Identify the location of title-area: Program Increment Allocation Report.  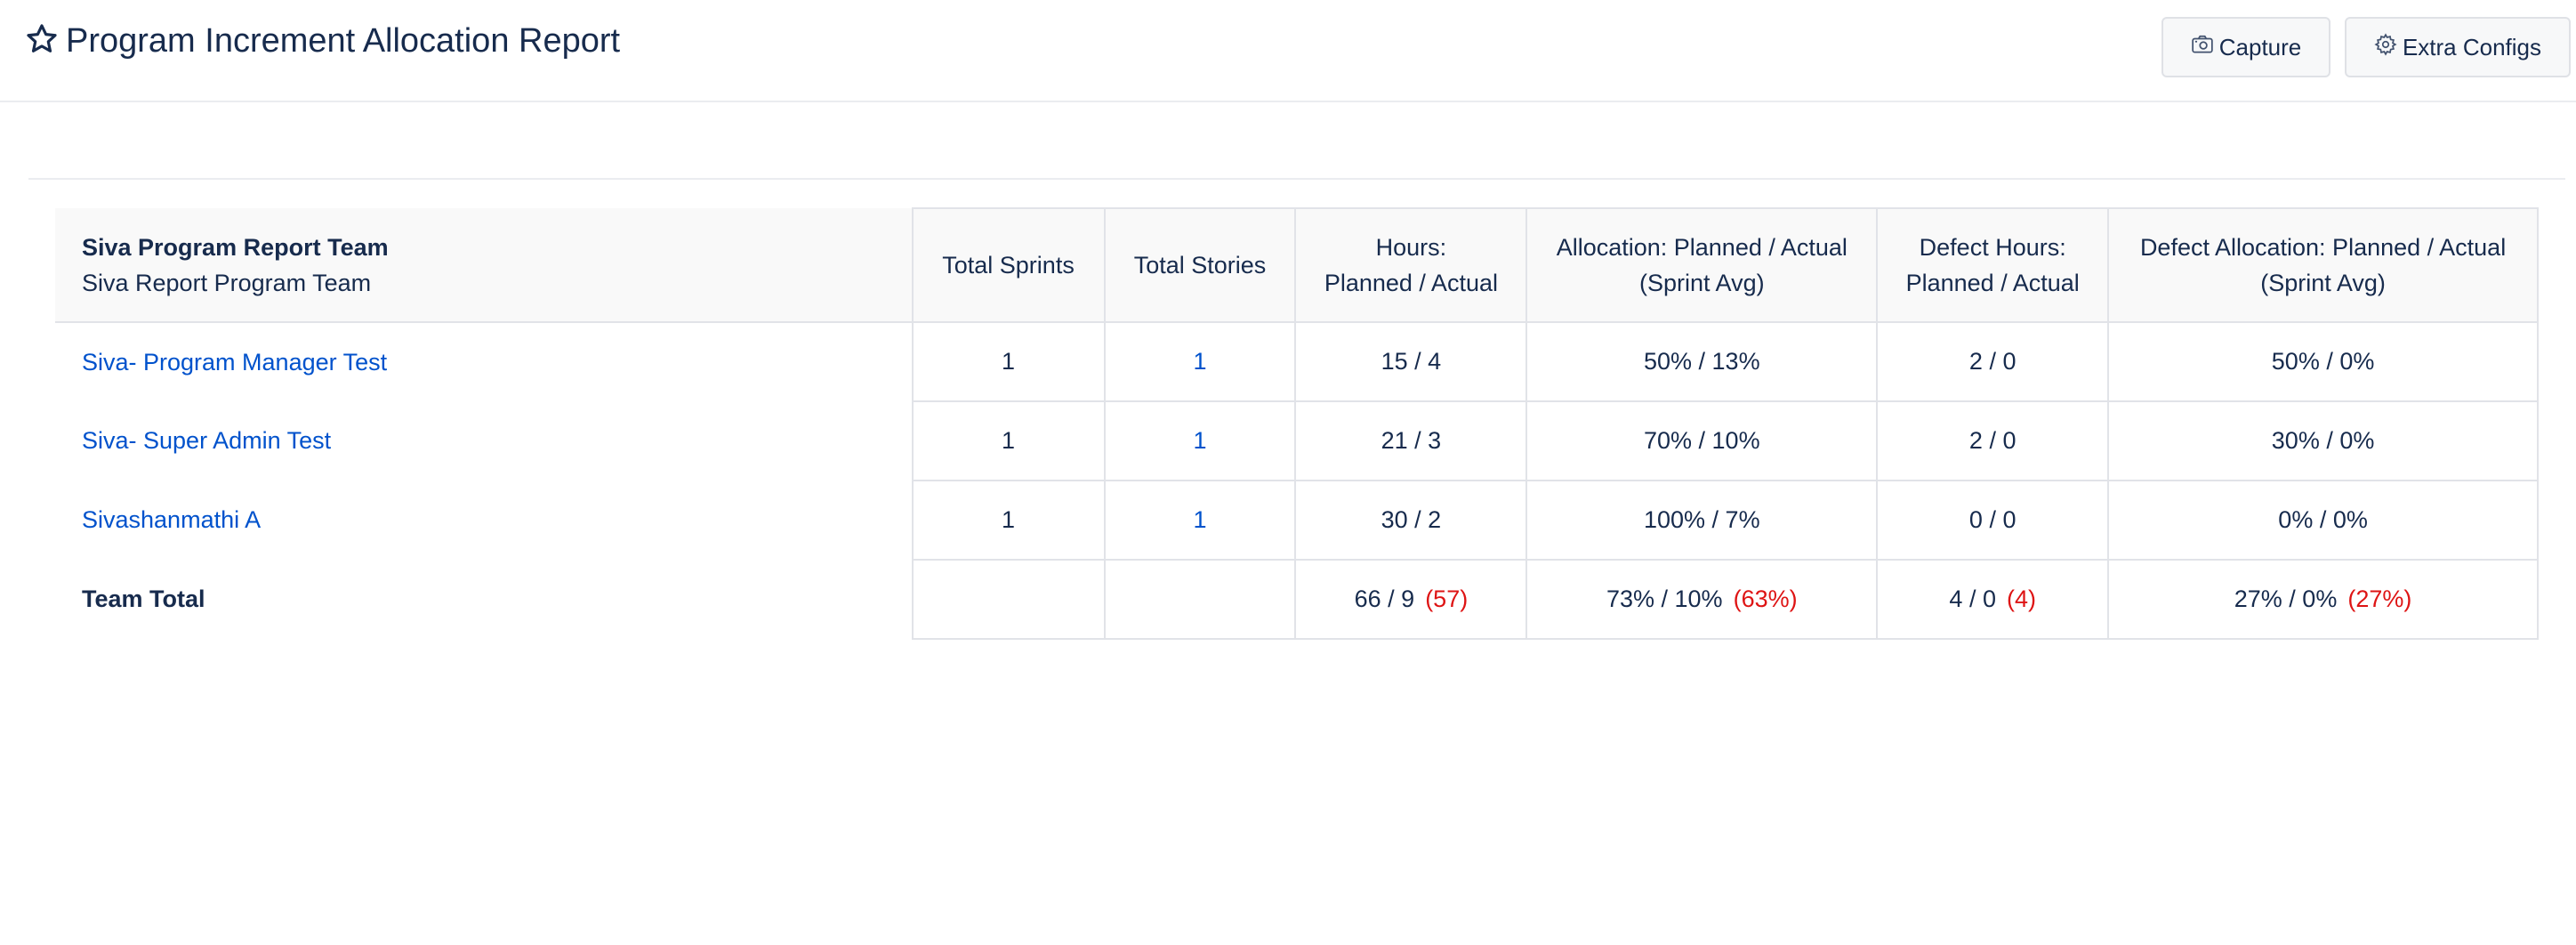
(322, 41).